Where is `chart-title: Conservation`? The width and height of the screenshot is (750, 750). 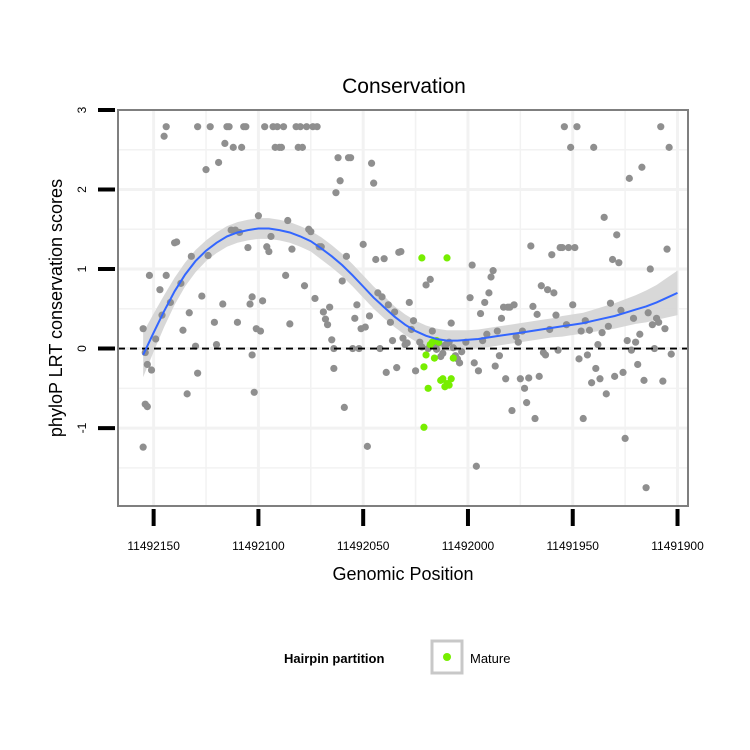
chart-title: Conservation is located at coordinates (404, 86).